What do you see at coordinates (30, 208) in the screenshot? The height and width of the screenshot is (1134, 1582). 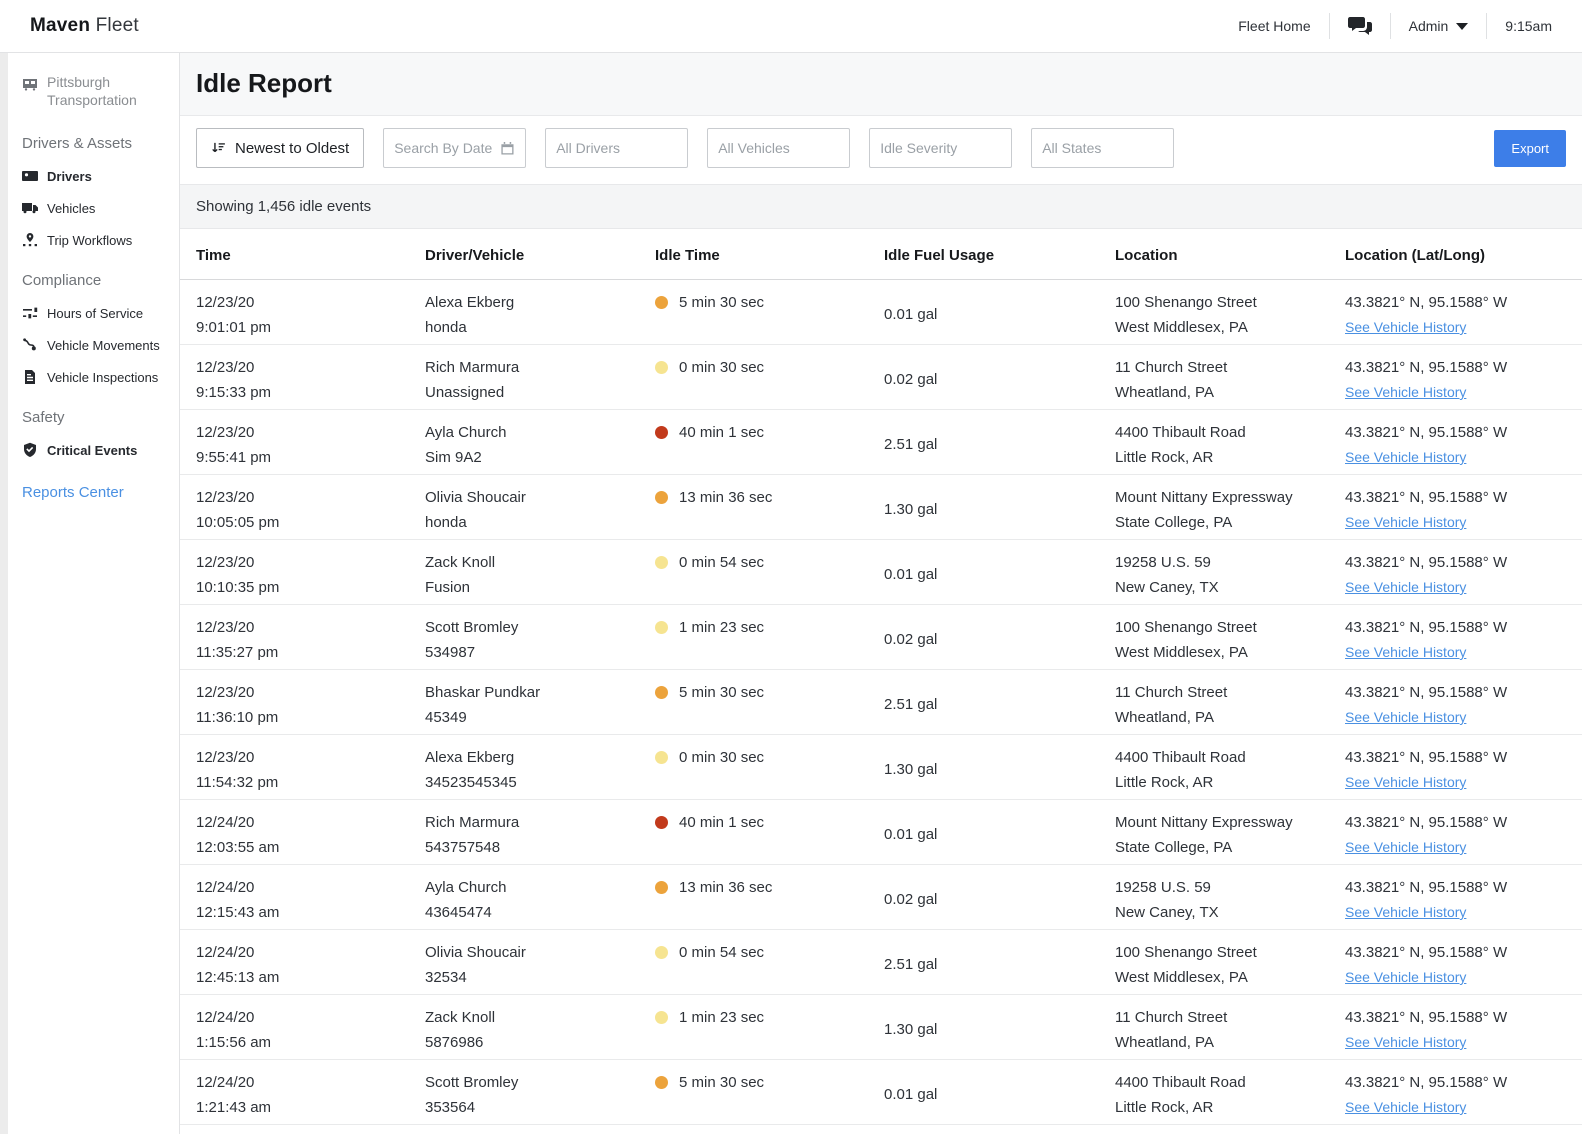 I see `truck-icon` at bounding box center [30, 208].